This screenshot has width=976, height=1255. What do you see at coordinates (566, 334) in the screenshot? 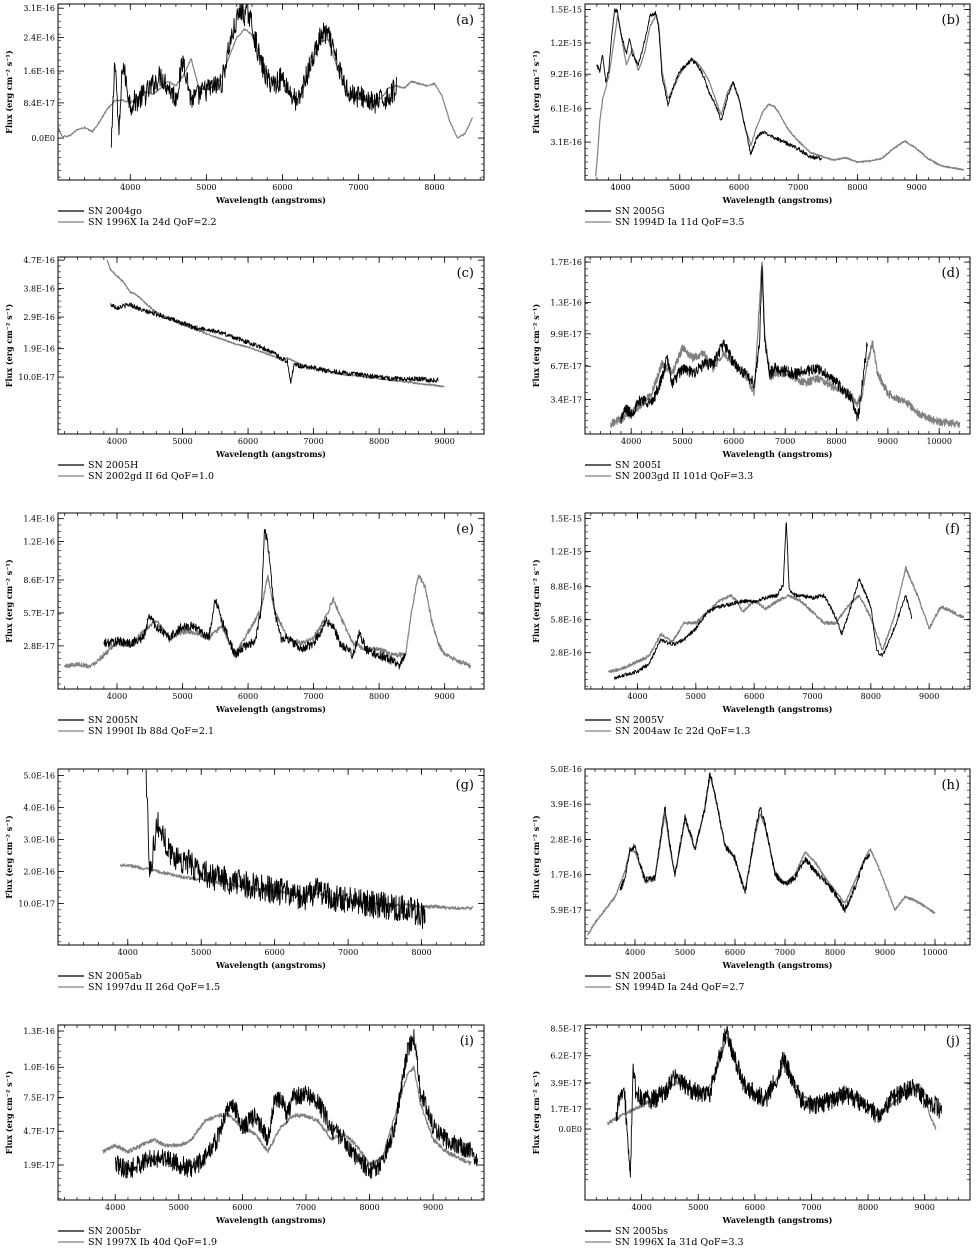
I see `y-tick-label: 9.9E-17` at bounding box center [566, 334].